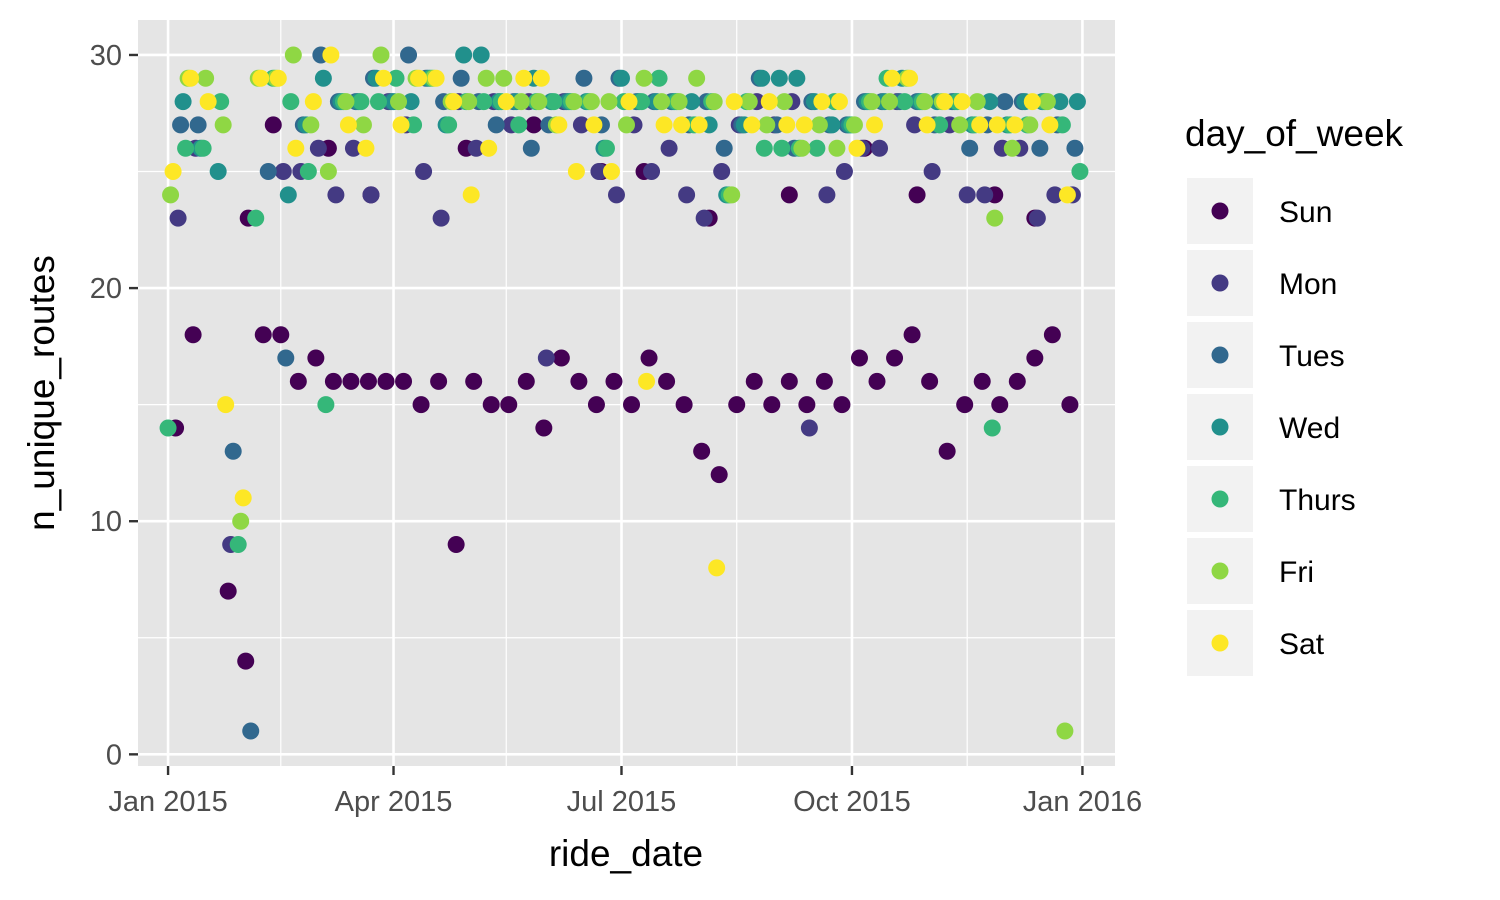 Image resolution: width=1500 pixels, height=900 pixels. I want to click on legend-item-mon: Mon, so click(1262, 283).